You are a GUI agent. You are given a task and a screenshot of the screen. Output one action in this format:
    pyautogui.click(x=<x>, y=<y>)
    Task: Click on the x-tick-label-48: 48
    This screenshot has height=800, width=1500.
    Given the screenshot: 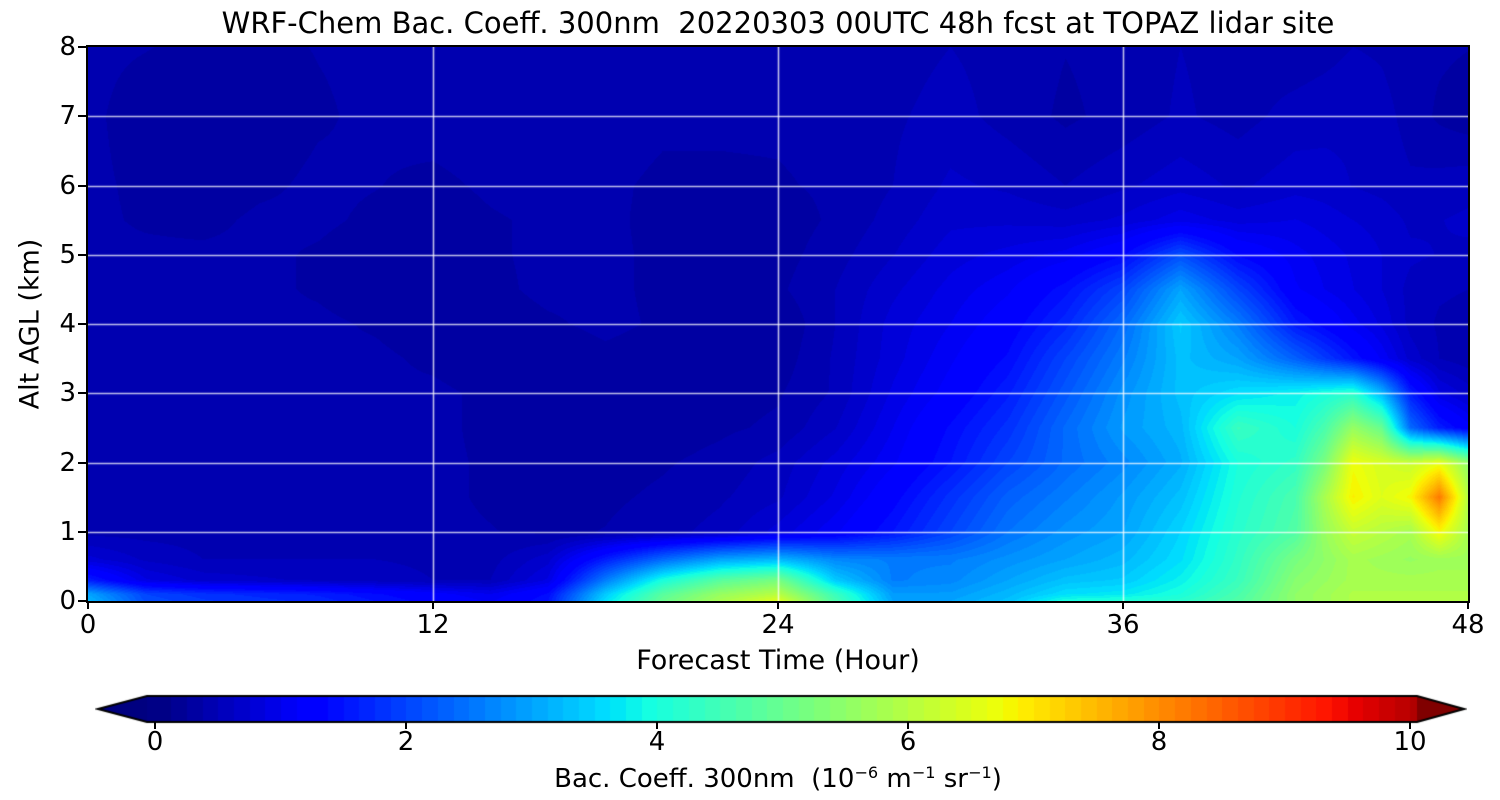 What is the action you would take?
    pyautogui.click(x=1468, y=625)
    